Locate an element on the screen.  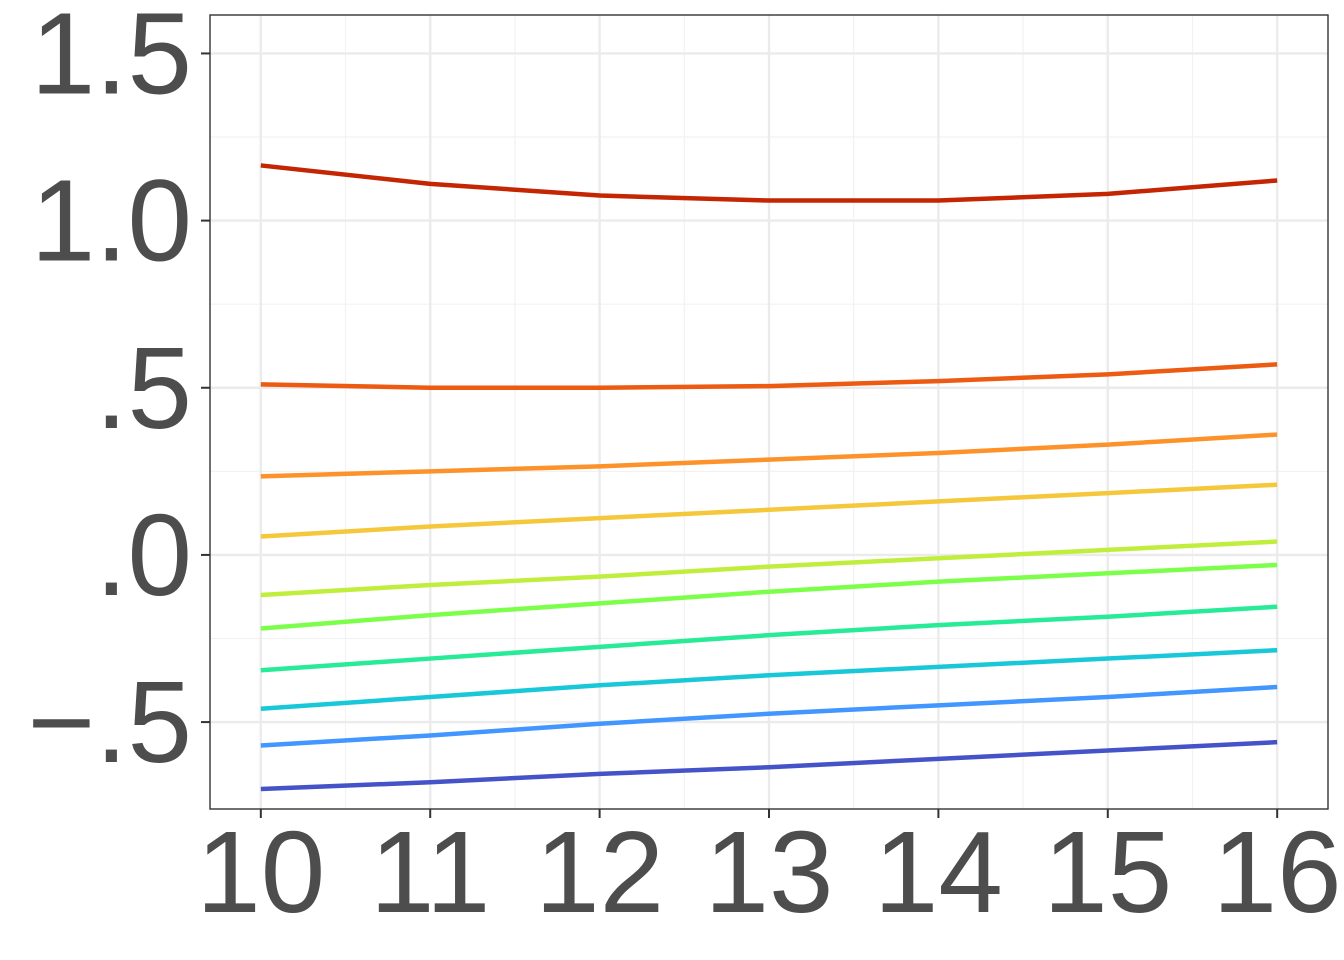
y-tick-label: .0 is located at coordinates (143, 555).